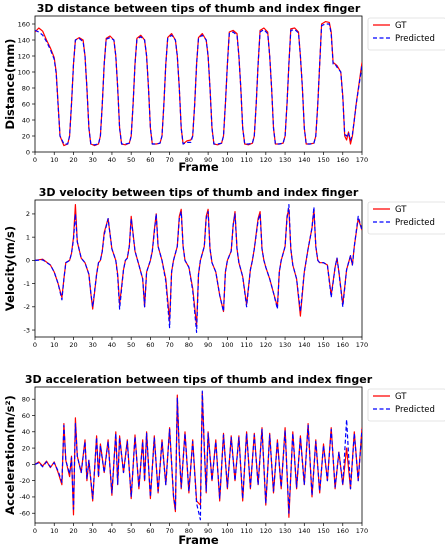 The width and height of the screenshot is (445, 550). What do you see at coordinates (27, 307) in the screenshot?
I see `y-tick-label: -2` at bounding box center [27, 307].